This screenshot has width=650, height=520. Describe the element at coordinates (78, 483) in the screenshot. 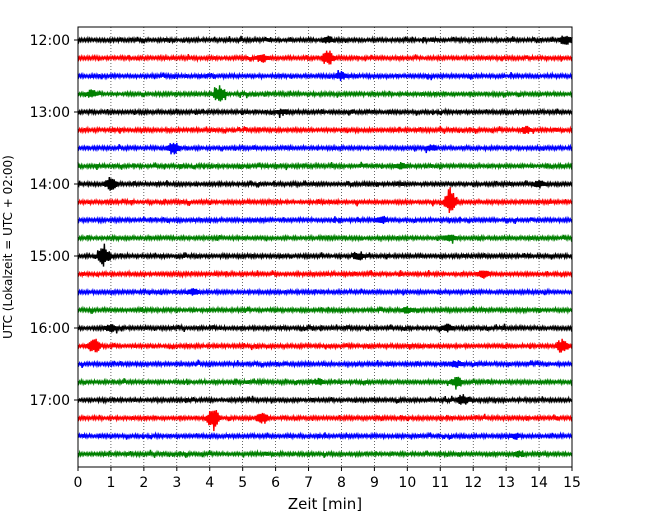

I see `x-tick-label: 0` at that location.